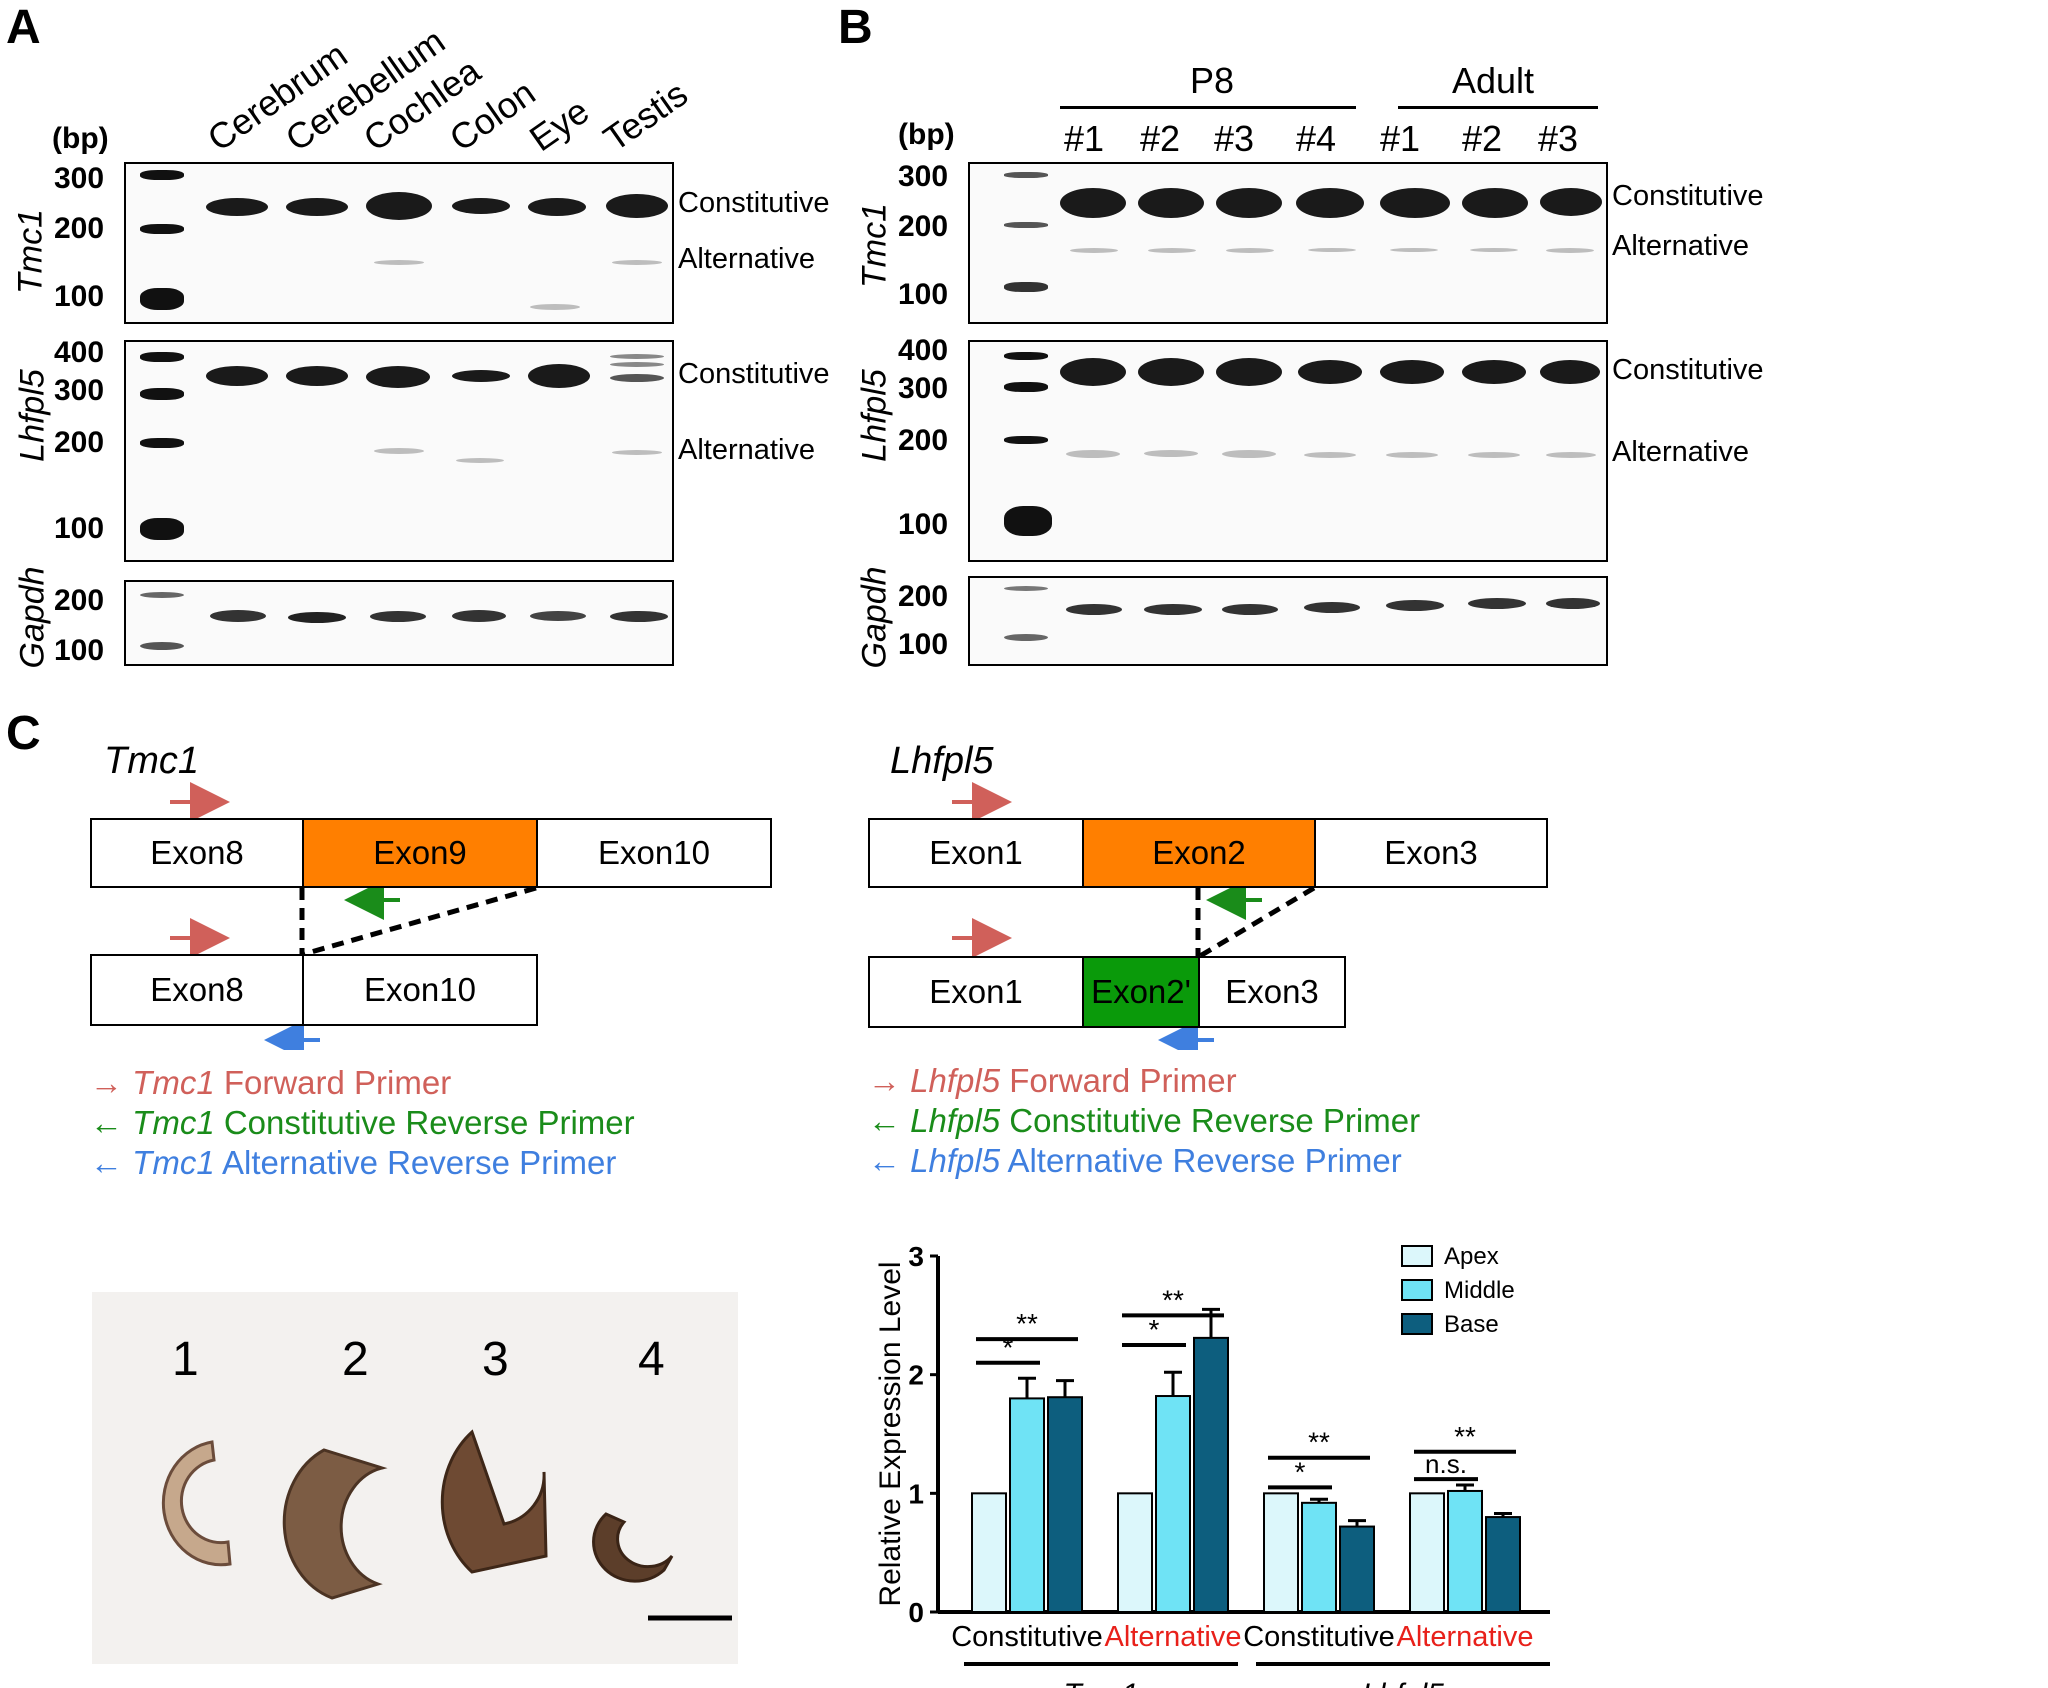  Describe the element at coordinates (754, 203) in the screenshot. I see `panel-a-tmc1-constitutive: Constitutive` at that location.